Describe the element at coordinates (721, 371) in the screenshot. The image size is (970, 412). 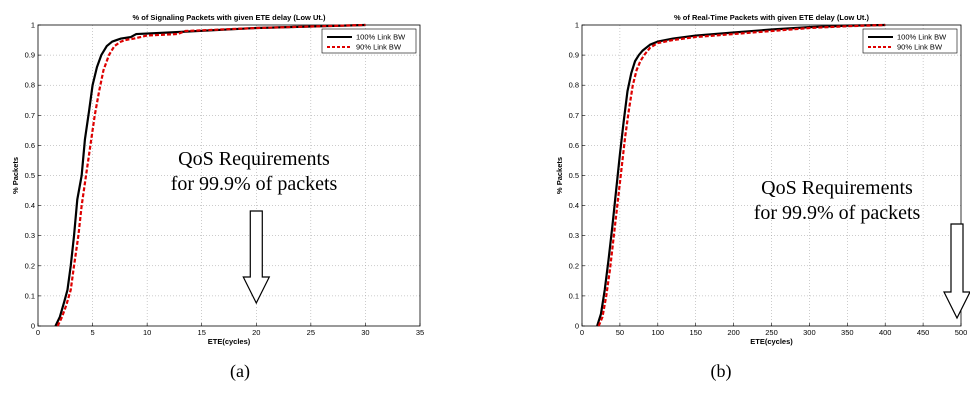
I see `subfigure-label-b: (b)` at that location.